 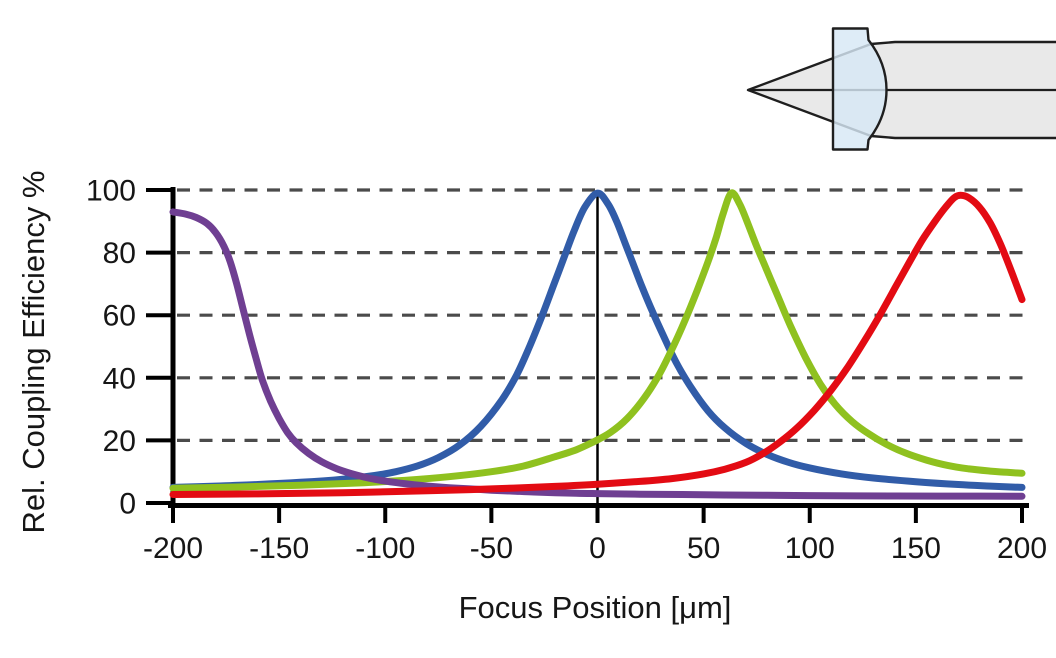 What do you see at coordinates (279, 548) in the screenshot?
I see `x-tick-label--150: -150` at bounding box center [279, 548].